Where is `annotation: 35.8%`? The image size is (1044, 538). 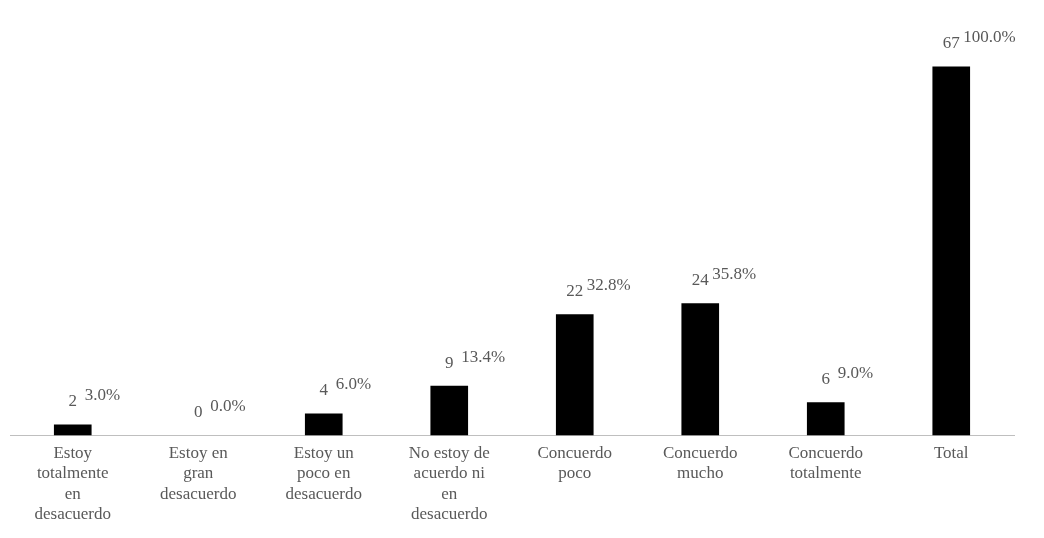 annotation: 35.8% is located at coordinates (734, 274).